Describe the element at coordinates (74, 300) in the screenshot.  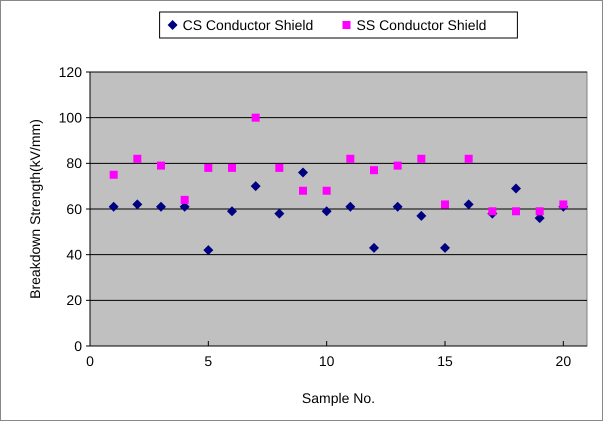
I see `y-tick-label: 20` at that location.